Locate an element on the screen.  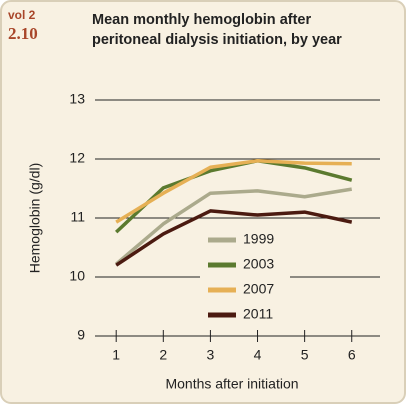
legend-label: 2007 is located at coordinates (258, 289).